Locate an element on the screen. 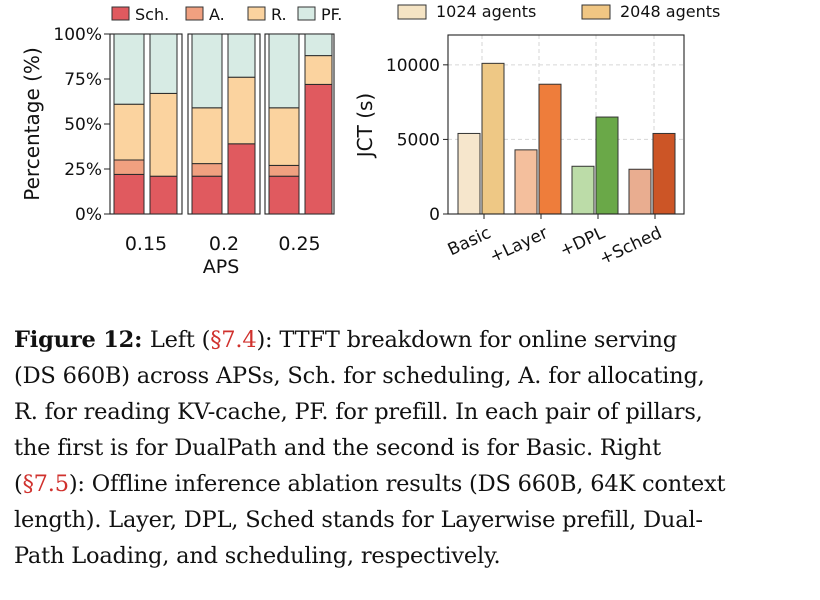  figure-label: Figure 12: is located at coordinates (82, 340).